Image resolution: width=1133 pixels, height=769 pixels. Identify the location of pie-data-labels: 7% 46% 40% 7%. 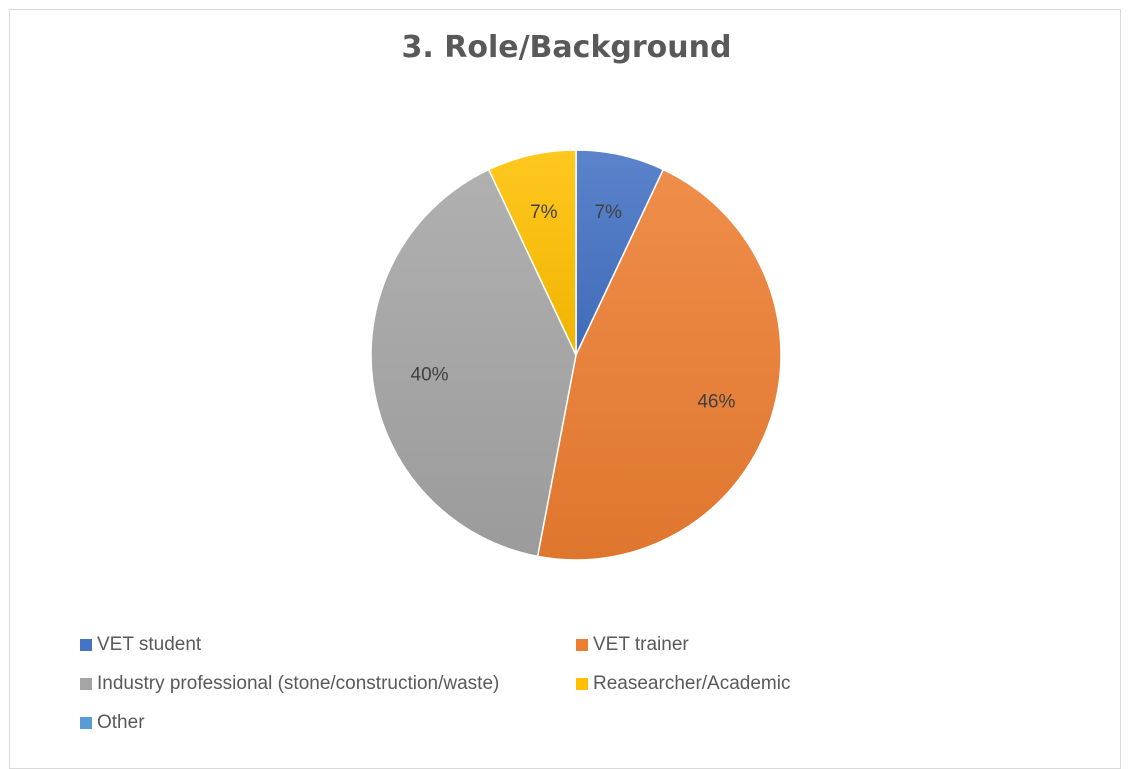
(573, 307).